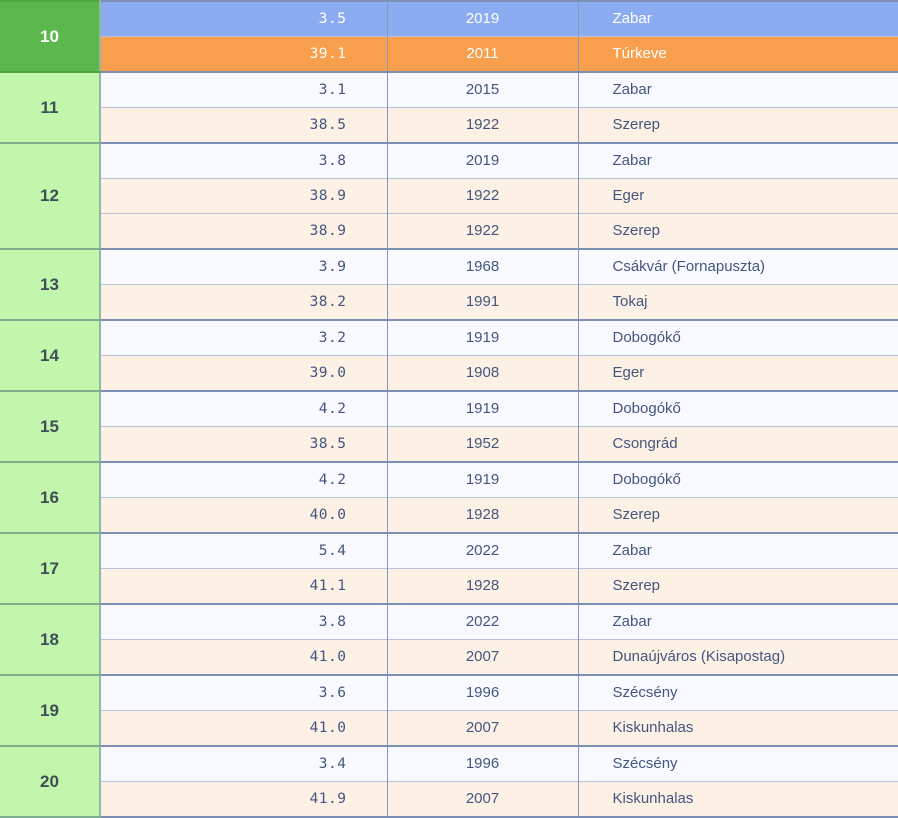 This screenshot has width=898, height=818. I want to click on table-row: 41.0 2007 Kiskunhalas, so click(449, 728).